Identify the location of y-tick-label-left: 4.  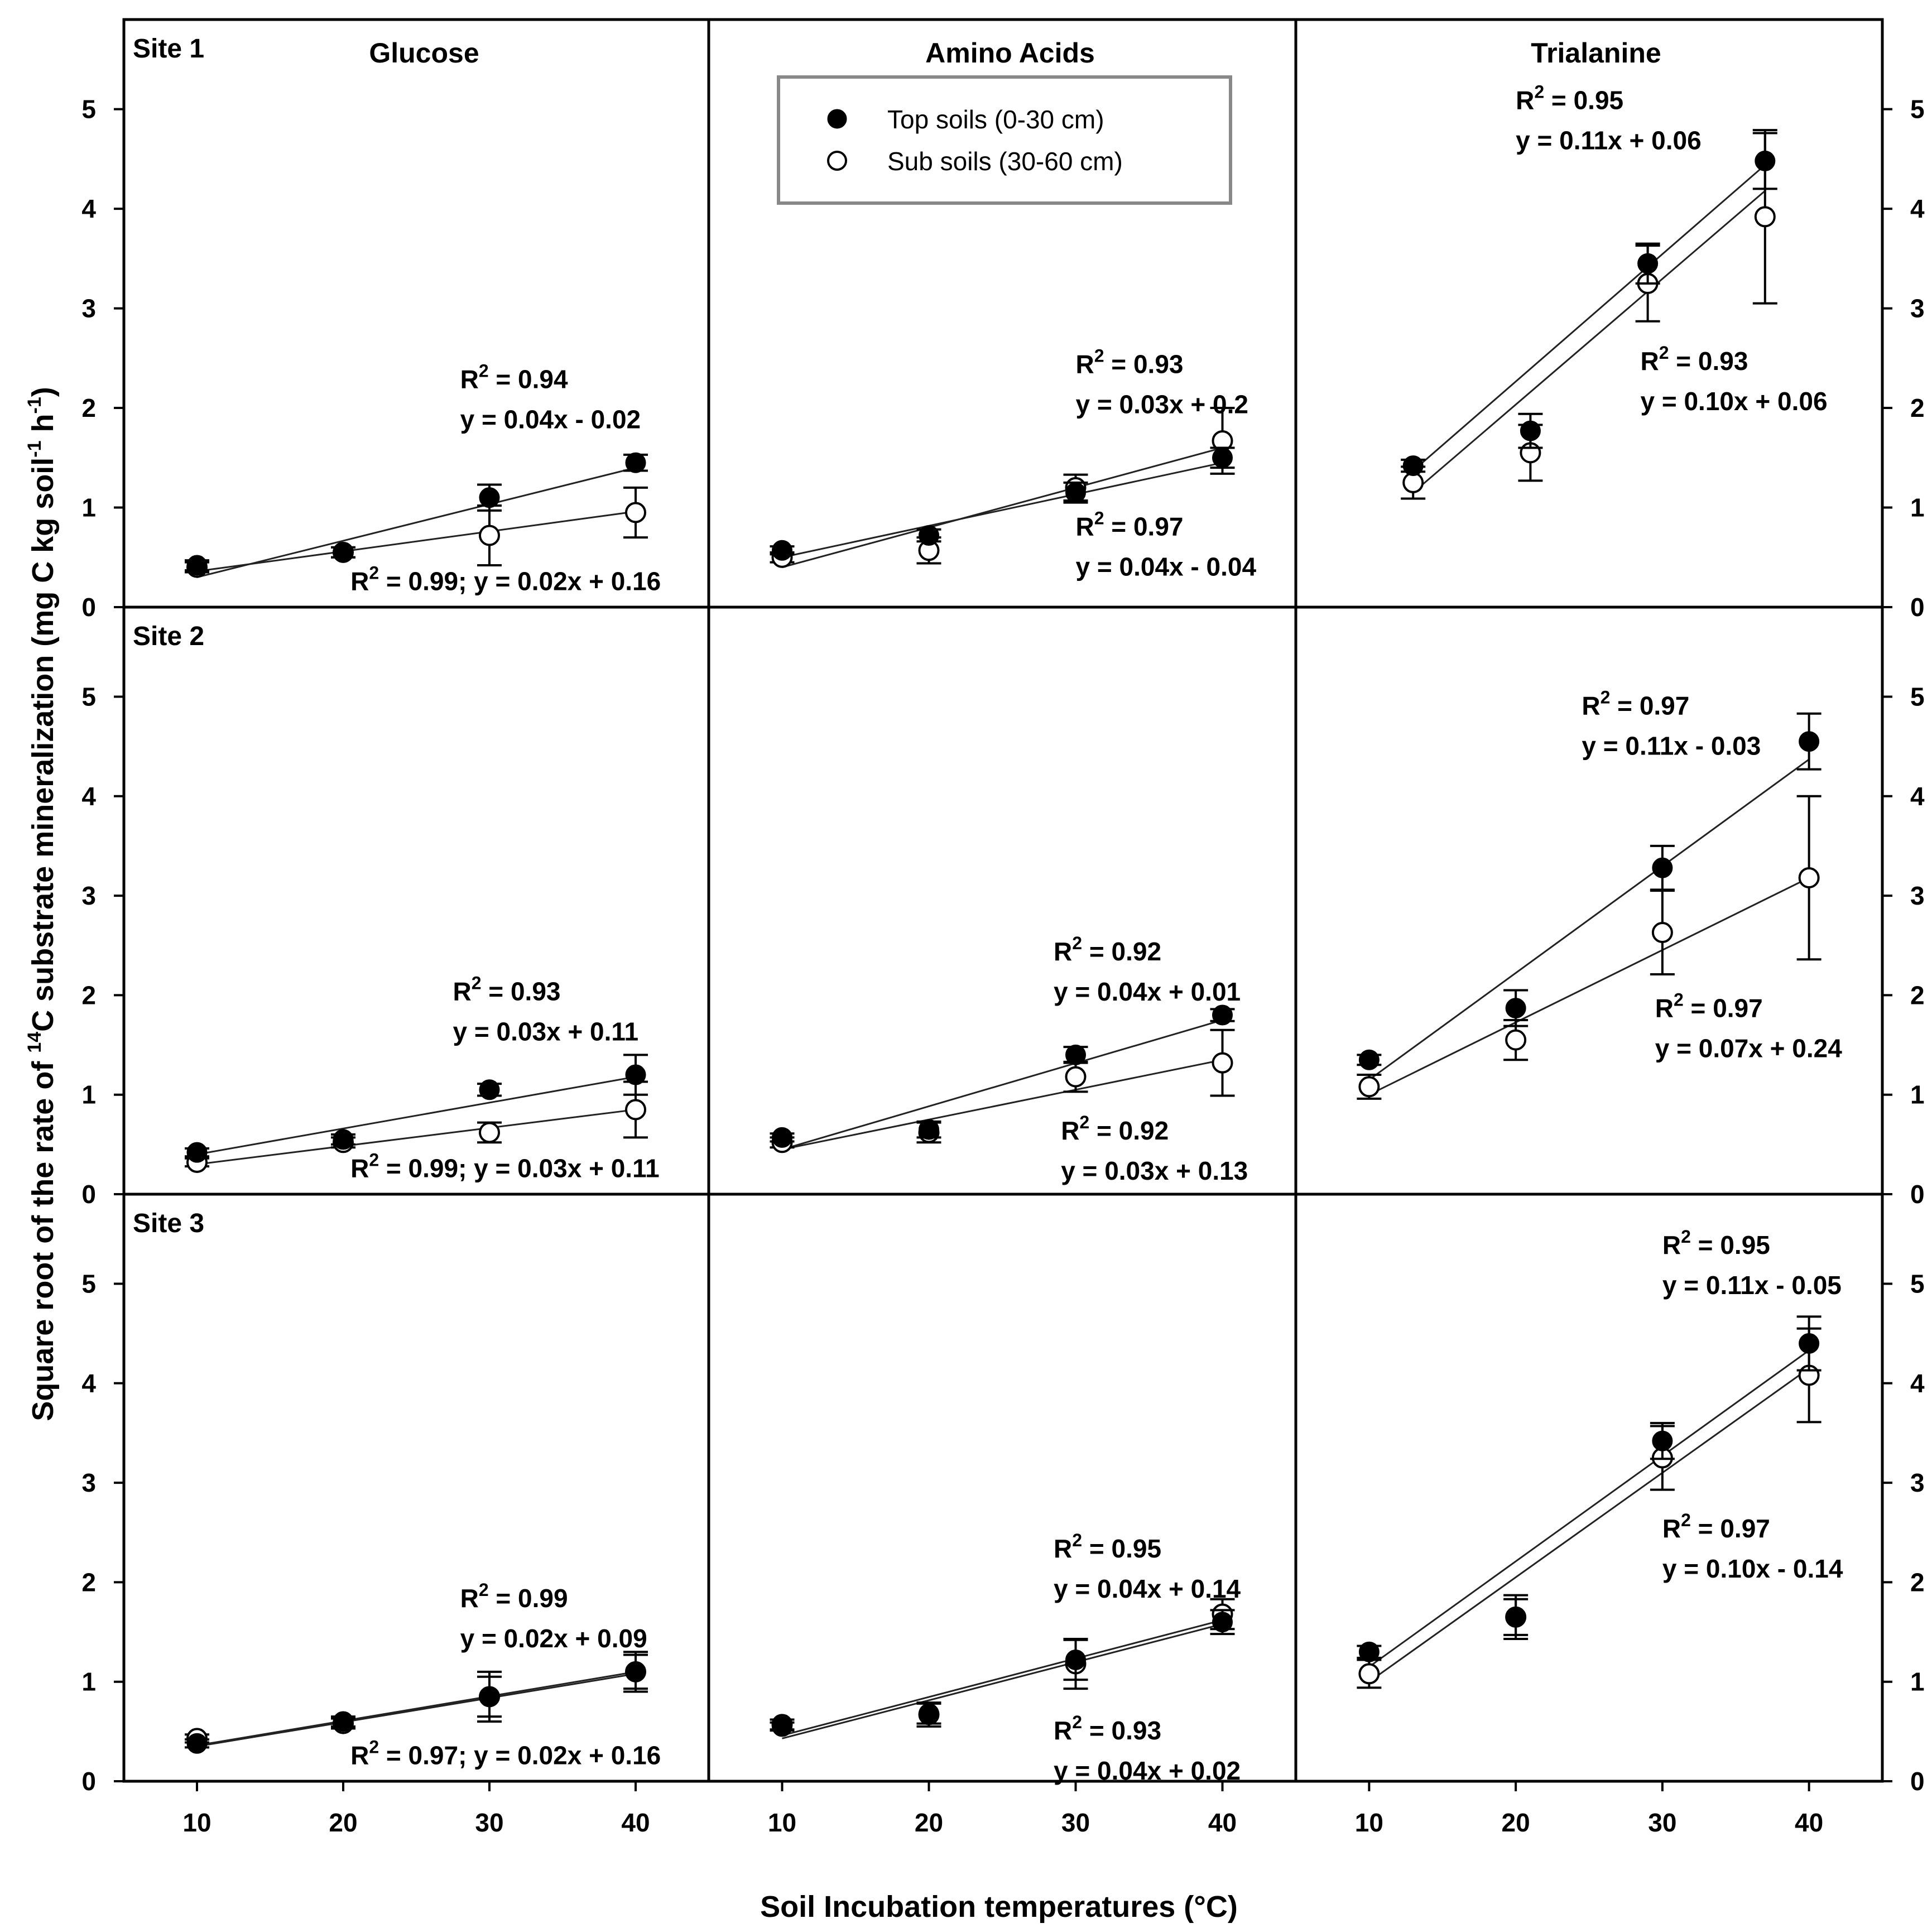
(88, 797).